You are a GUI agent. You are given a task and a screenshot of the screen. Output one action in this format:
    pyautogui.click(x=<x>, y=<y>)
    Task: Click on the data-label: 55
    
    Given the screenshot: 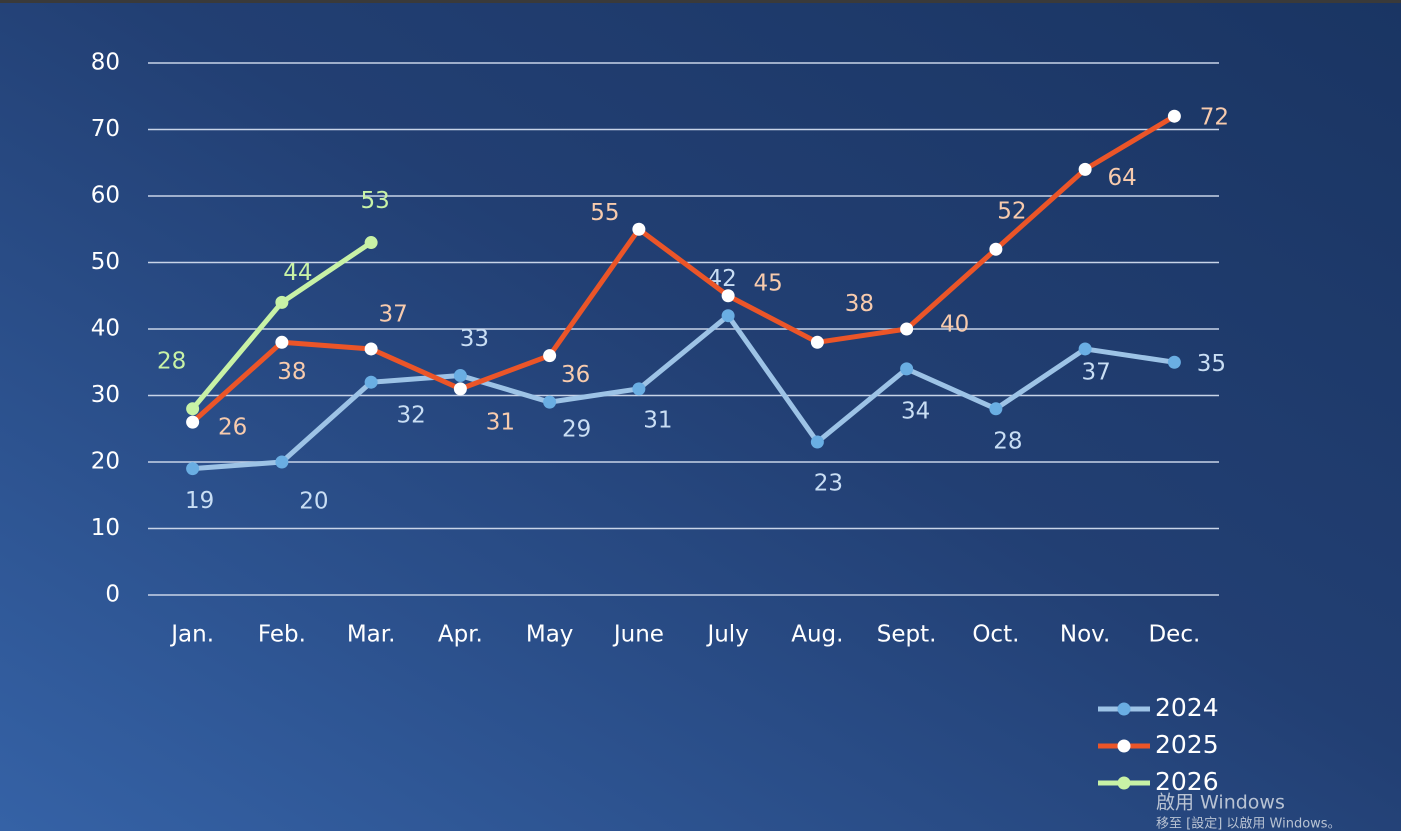 What is the action you would take?
    pyautogui.click(x=604, y=213)
    